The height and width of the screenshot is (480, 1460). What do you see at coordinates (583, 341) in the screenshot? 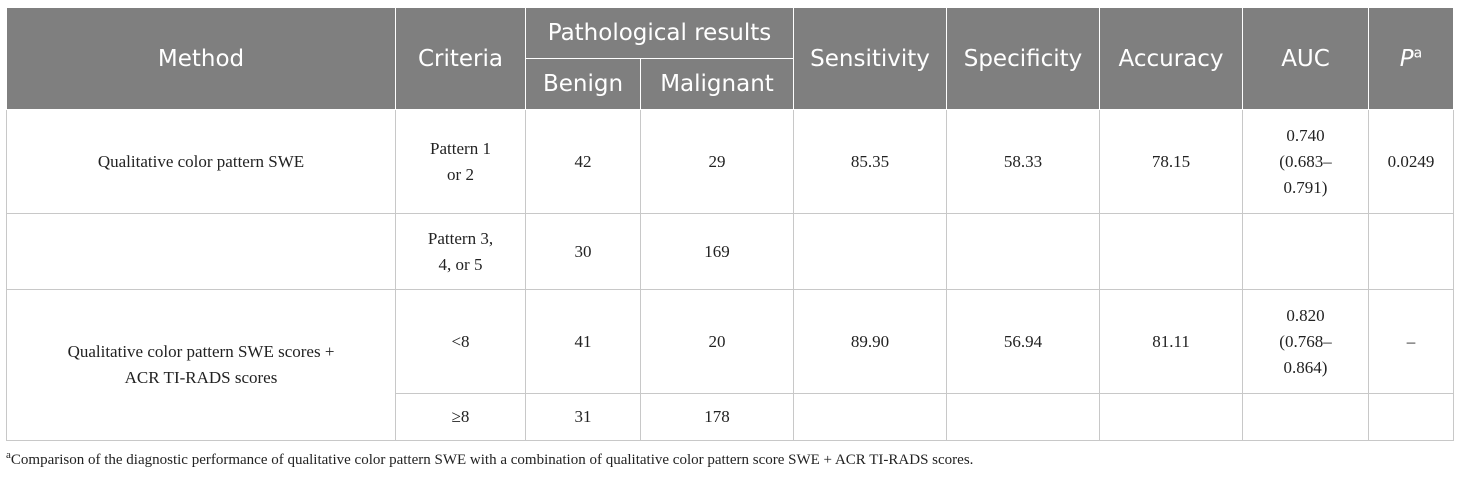
I see `cell-benign: 41` at bounding box center [583, 341].